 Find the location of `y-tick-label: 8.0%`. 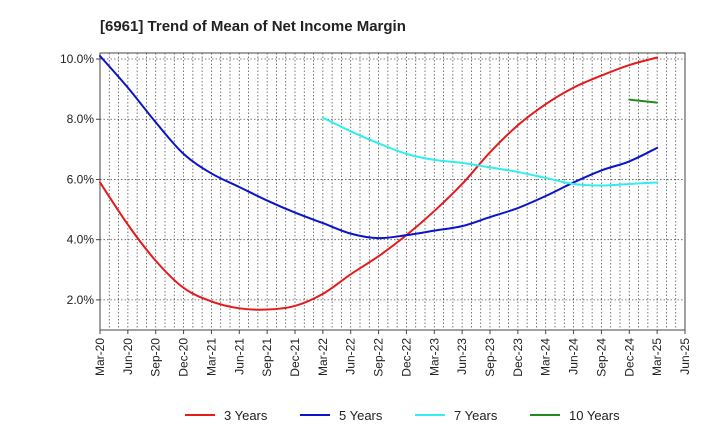

y-tick-label: 8.0% is located at coordinates (81, 119).